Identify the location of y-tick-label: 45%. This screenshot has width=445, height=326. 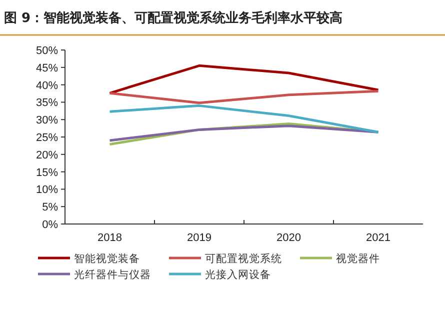
(47, 68).